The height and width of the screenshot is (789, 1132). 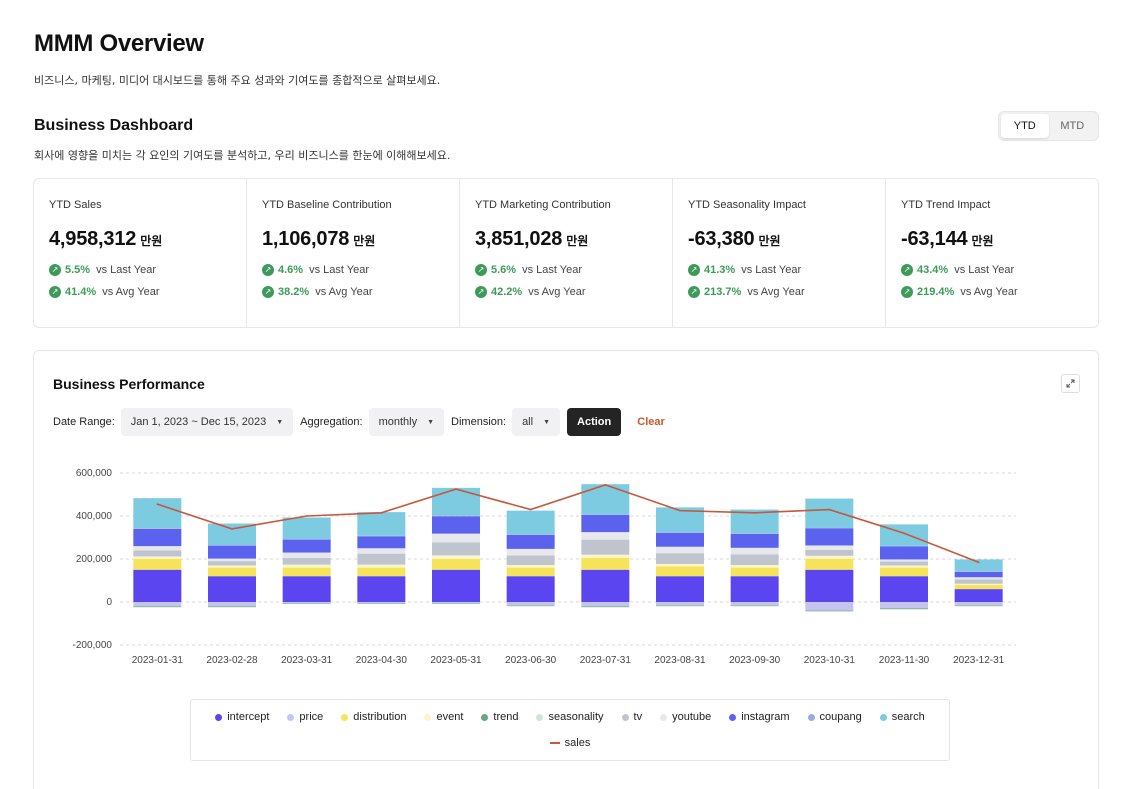 I want to click on legend-item-instagram: instagram, so click(x=759, y=717).